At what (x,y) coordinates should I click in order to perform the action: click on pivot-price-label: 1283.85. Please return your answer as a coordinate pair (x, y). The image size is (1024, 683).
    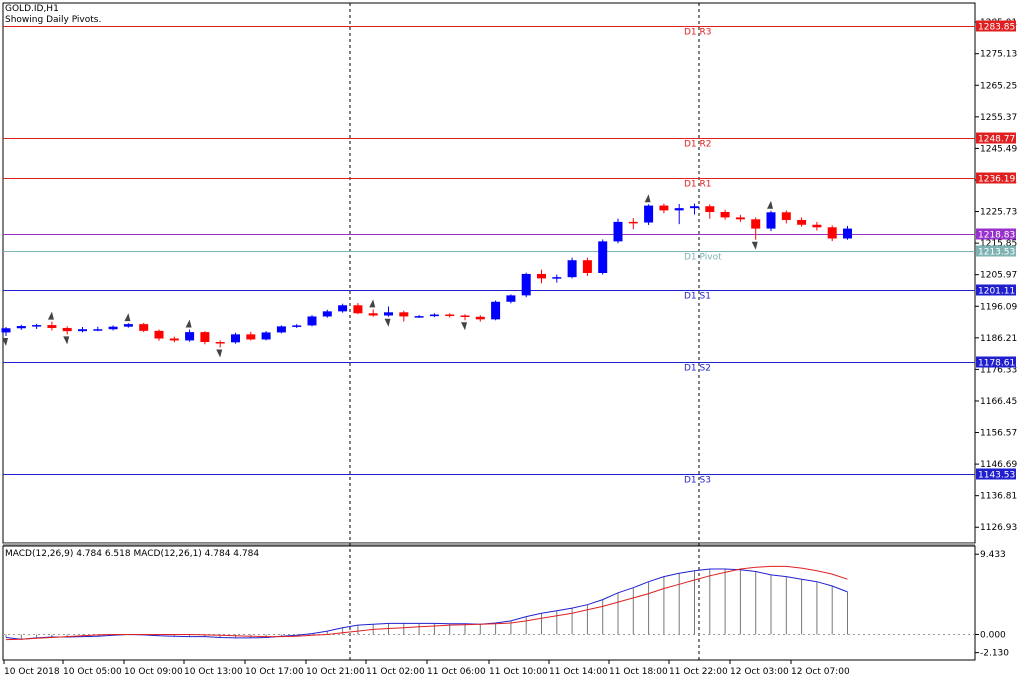
    Looking at the image, I should click on (996, 28).